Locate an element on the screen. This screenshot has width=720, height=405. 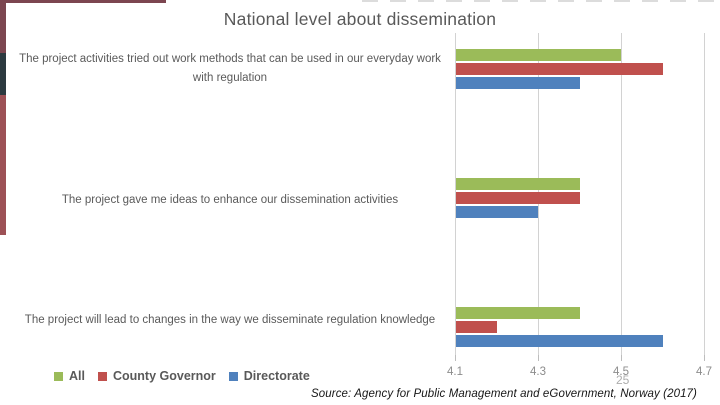
chart-title: National level about dissemination is located at coordinates (360, 19).